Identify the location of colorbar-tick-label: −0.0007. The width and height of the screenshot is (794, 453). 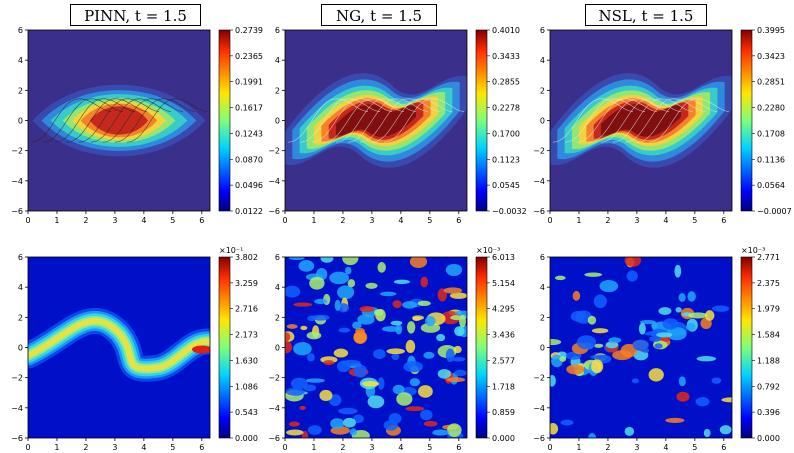
(774, 211).